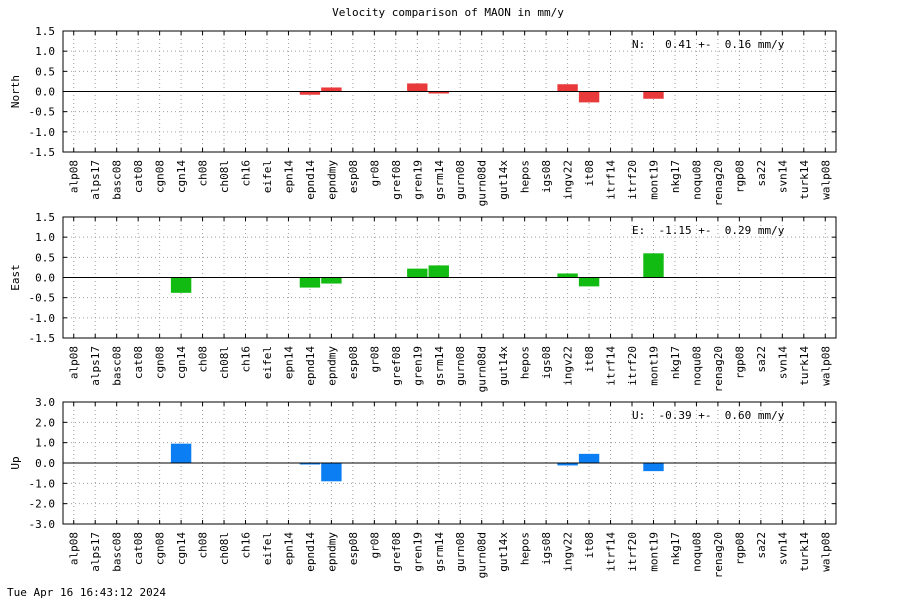 This screenshot has width=900, height=600. I want to click on y-tick-label: 3.0, so click(45, 402).